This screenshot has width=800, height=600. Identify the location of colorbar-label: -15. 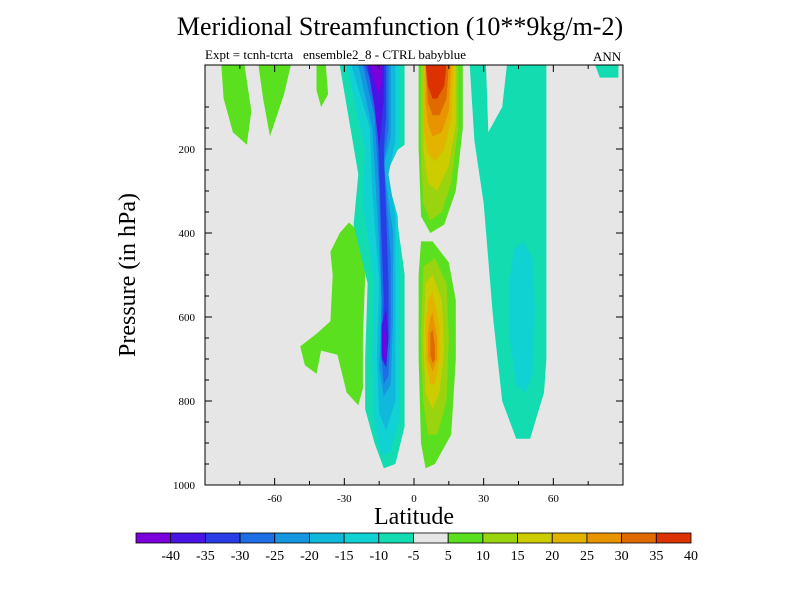
(344, 556).